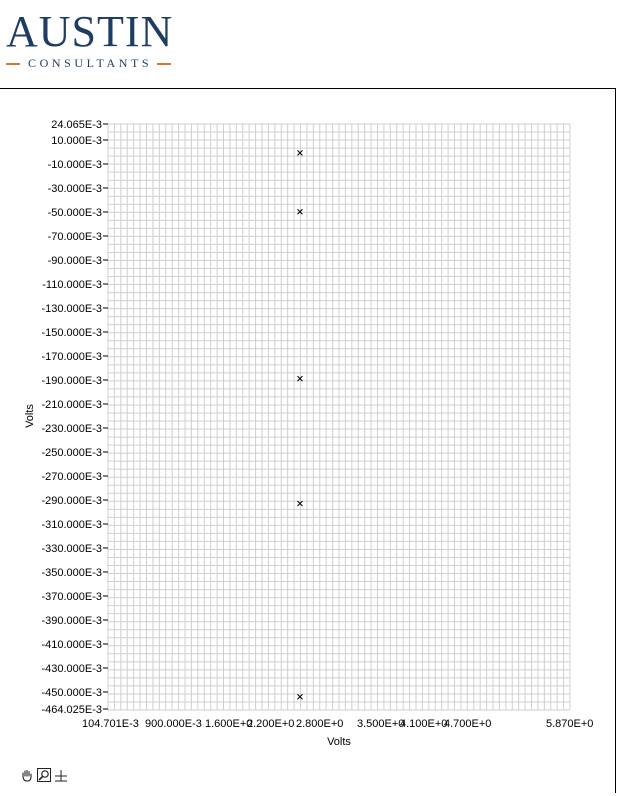 This screenshot has width=617, height=796. I want to click on y-tick-label: -150.000E-3, so click(71, 333).